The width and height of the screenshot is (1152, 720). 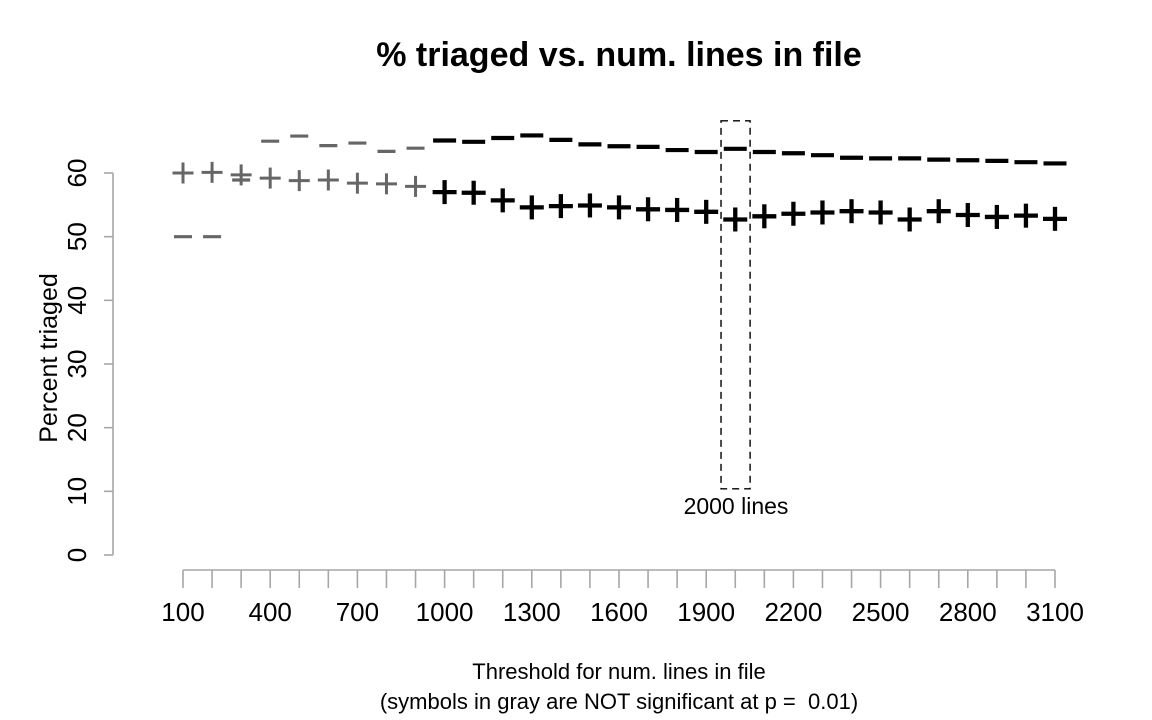 What do you see at coordinates (77, 364) in the screenshot?
I see `y-tick-label: 30` at bounding box center [77, 364].